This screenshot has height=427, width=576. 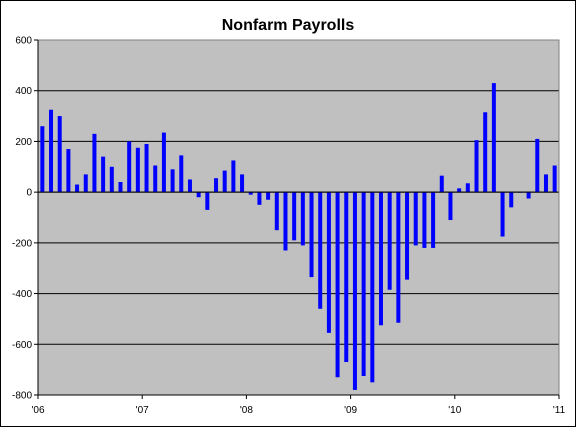 What do you see at coordinates (23, 91) in the screenshot?
I see `y-tick-label: 400` at bounding box center [23, 91].